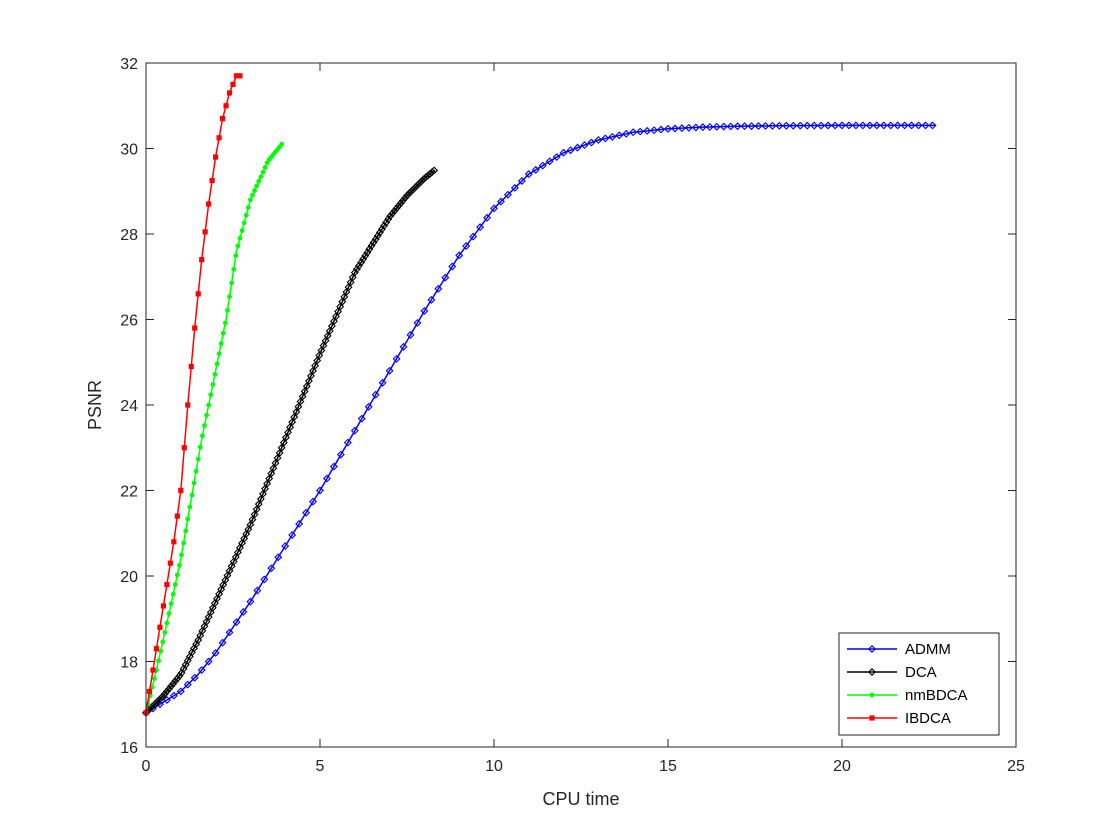 This screenshot has height=840, width=1120. I want to click on legend-marker-nmbdca, so click(872, 695).